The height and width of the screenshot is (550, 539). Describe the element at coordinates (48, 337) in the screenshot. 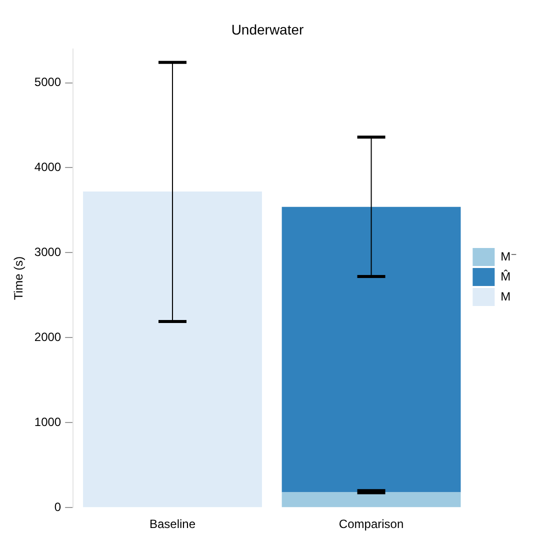

I see `y-tick-label: 2000` at that location.